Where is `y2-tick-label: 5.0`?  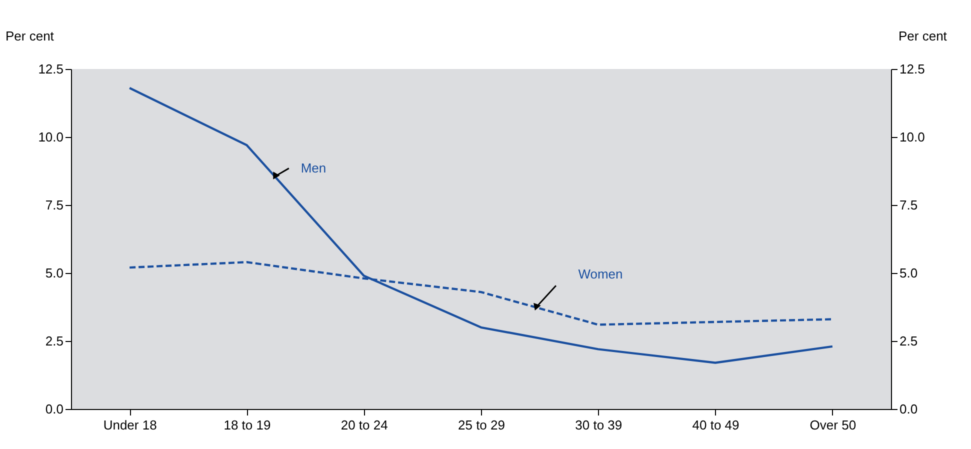
y2-tick-label: 5.0 is located at coordinates (909, 273).